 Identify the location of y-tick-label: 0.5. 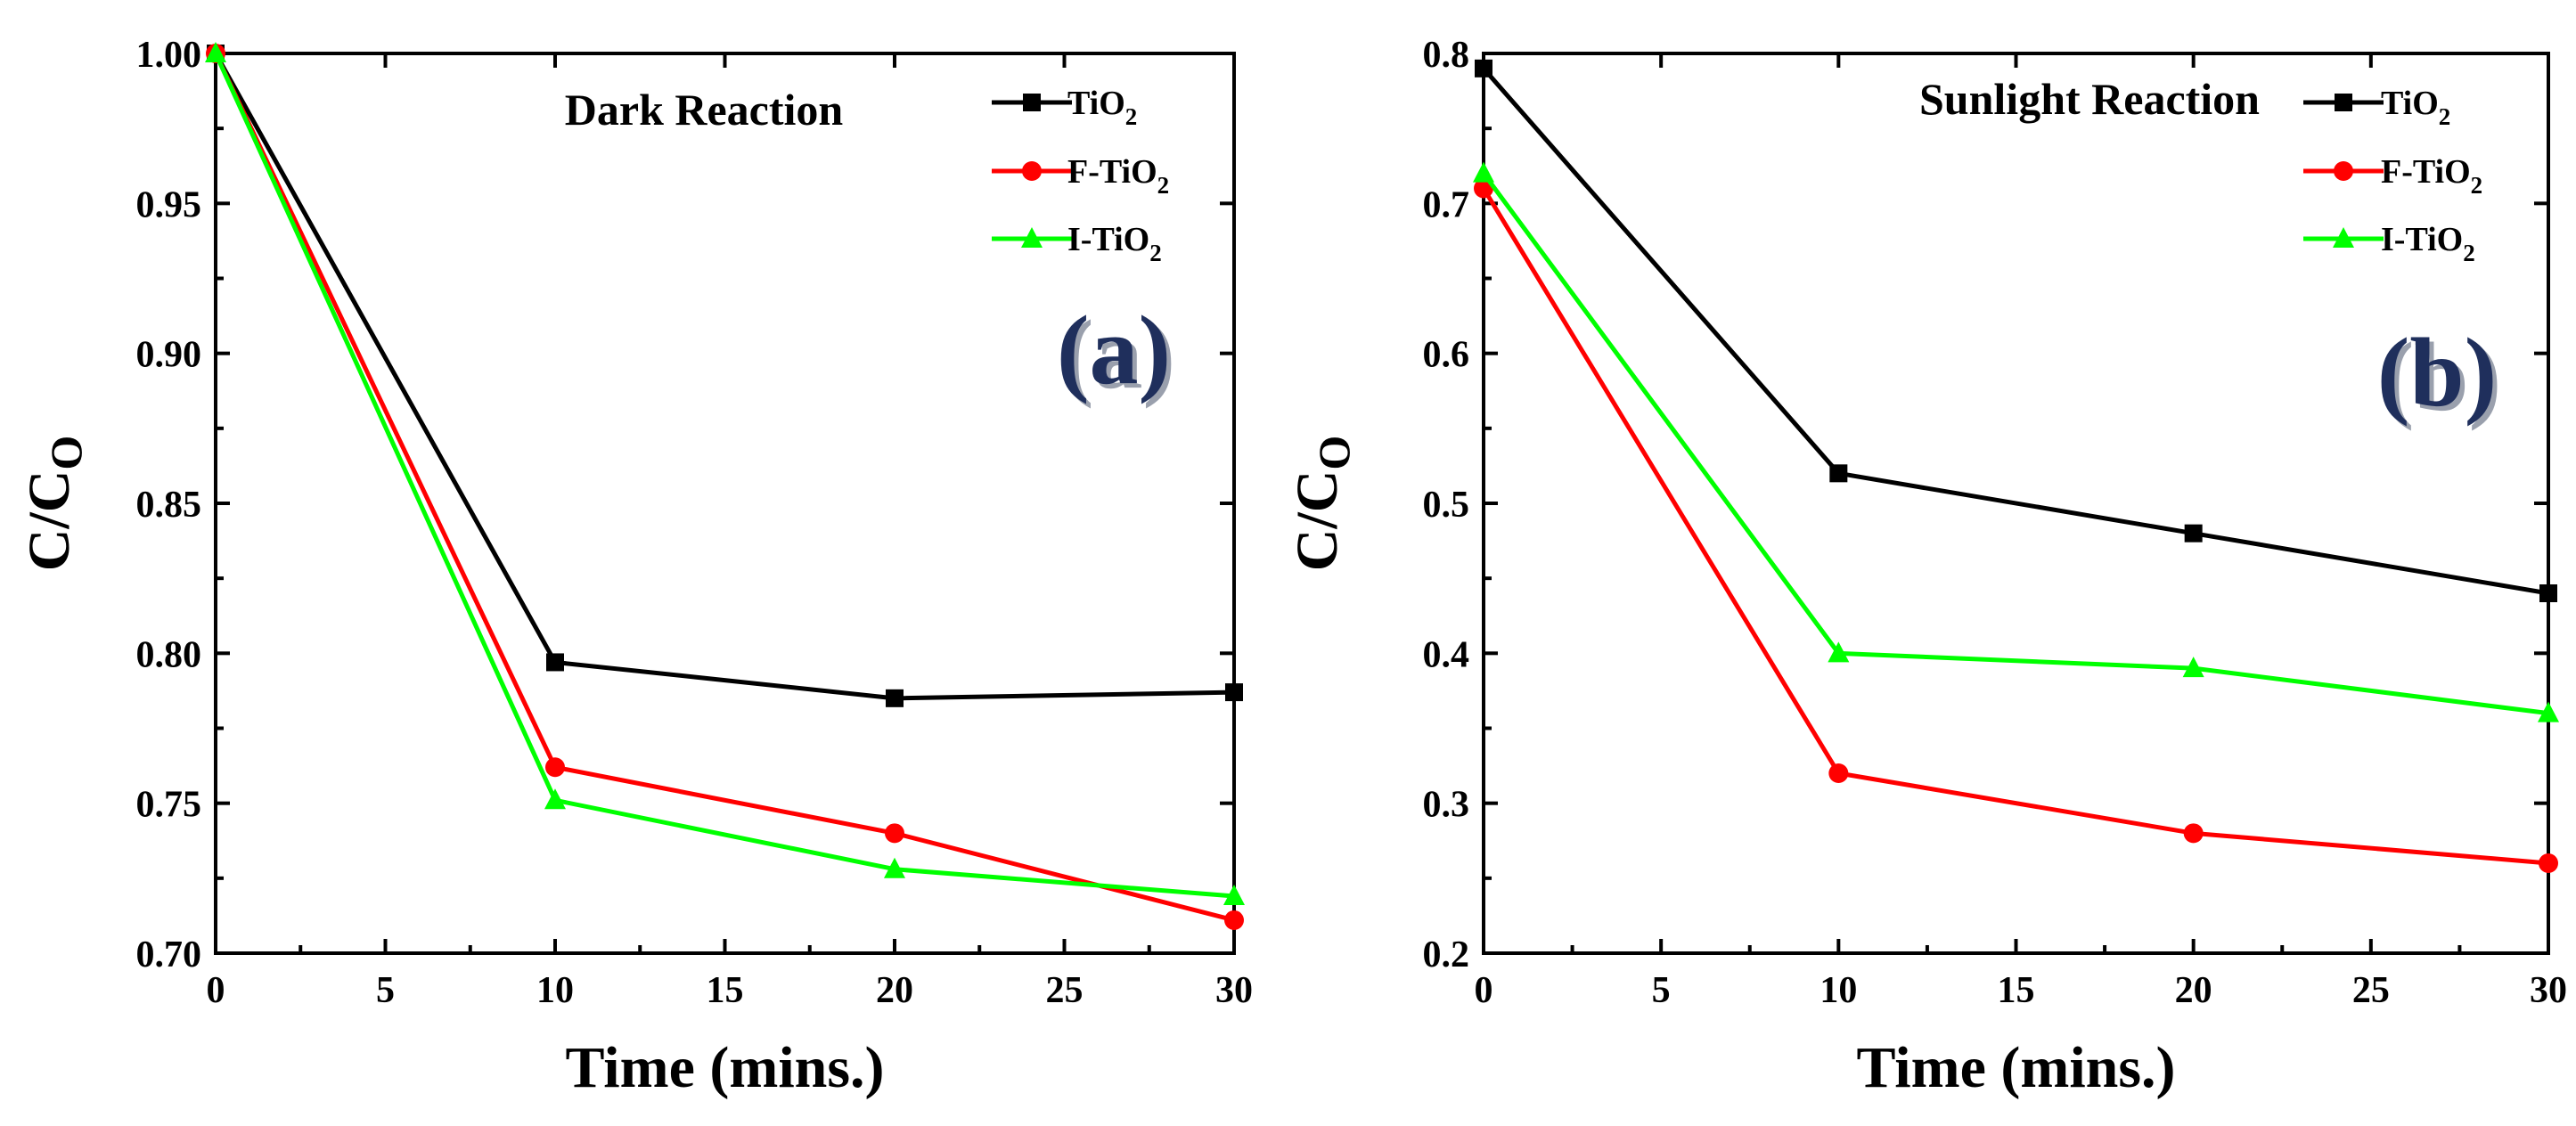
(1446, 505).